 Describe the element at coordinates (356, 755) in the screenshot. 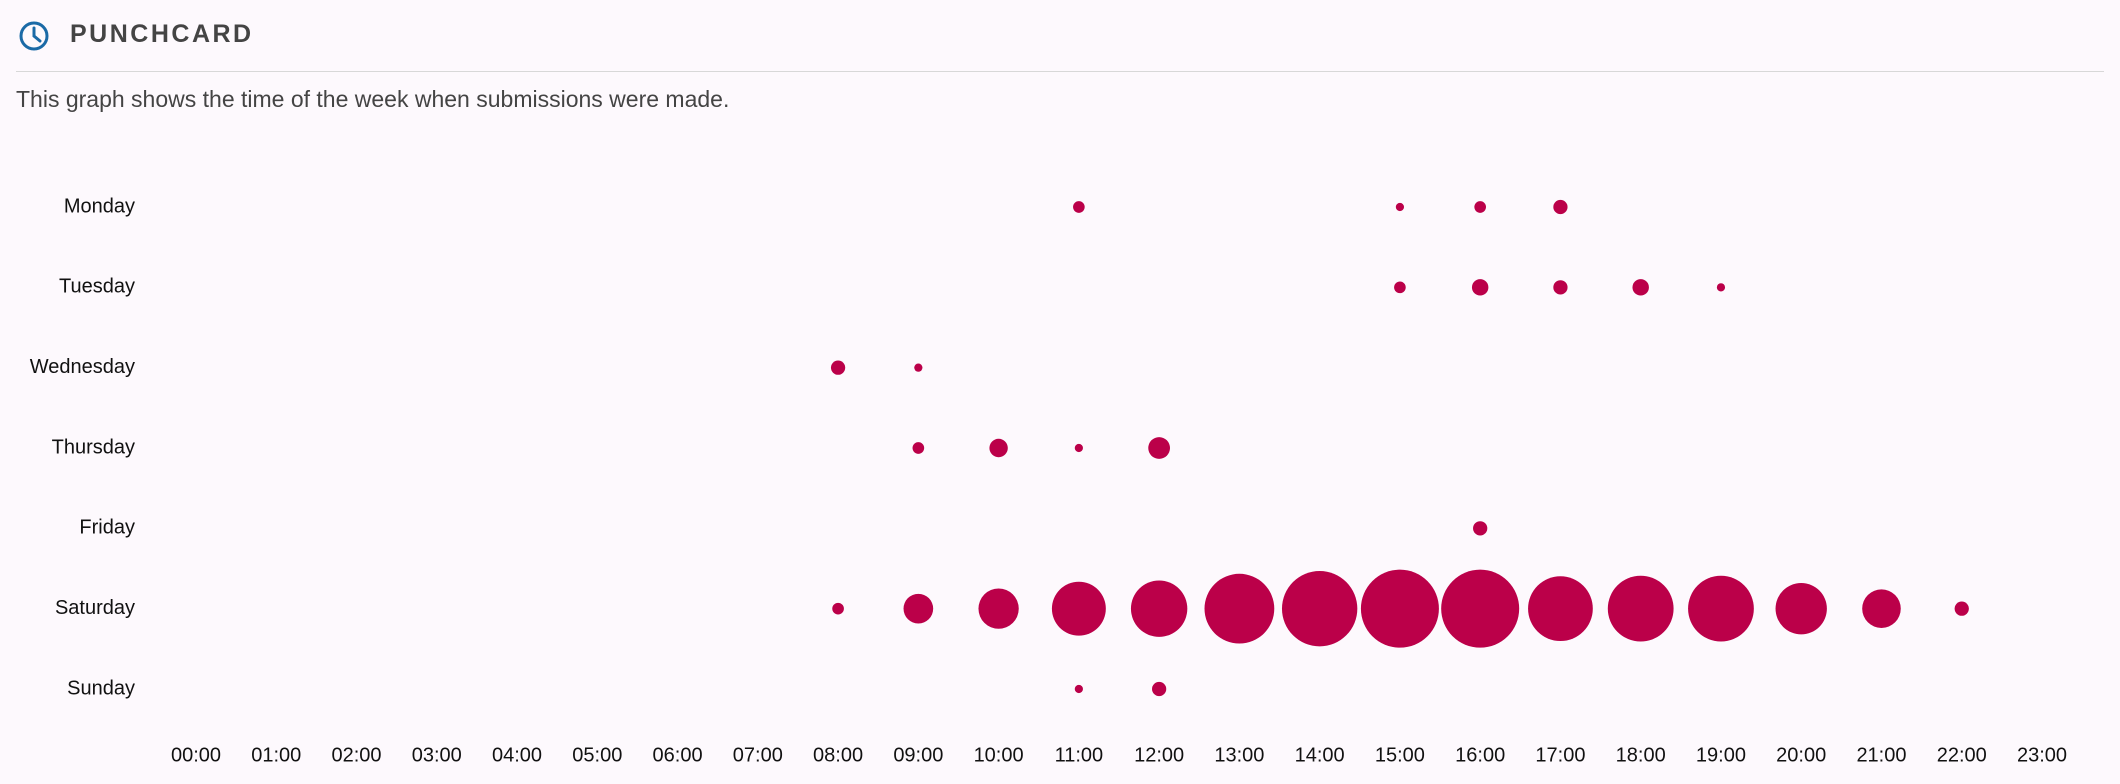

I see `column-label: 02:00` at that location.